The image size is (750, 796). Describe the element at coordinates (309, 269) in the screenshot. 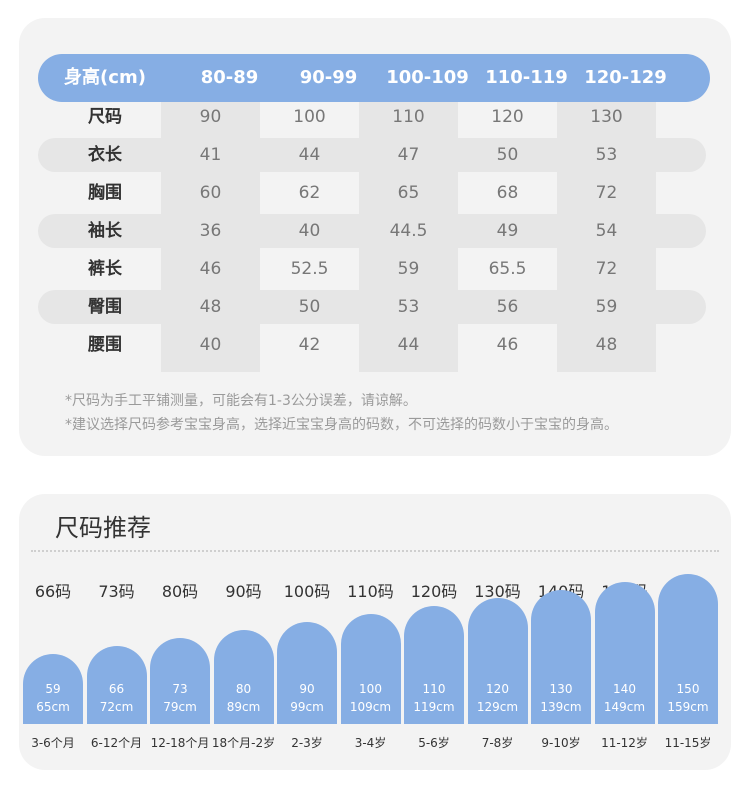

I see `table-cell: 52.5` at that location.